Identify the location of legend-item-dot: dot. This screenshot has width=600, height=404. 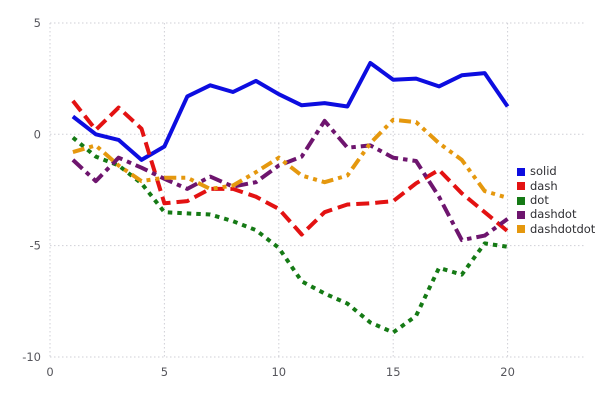
(556, 201).